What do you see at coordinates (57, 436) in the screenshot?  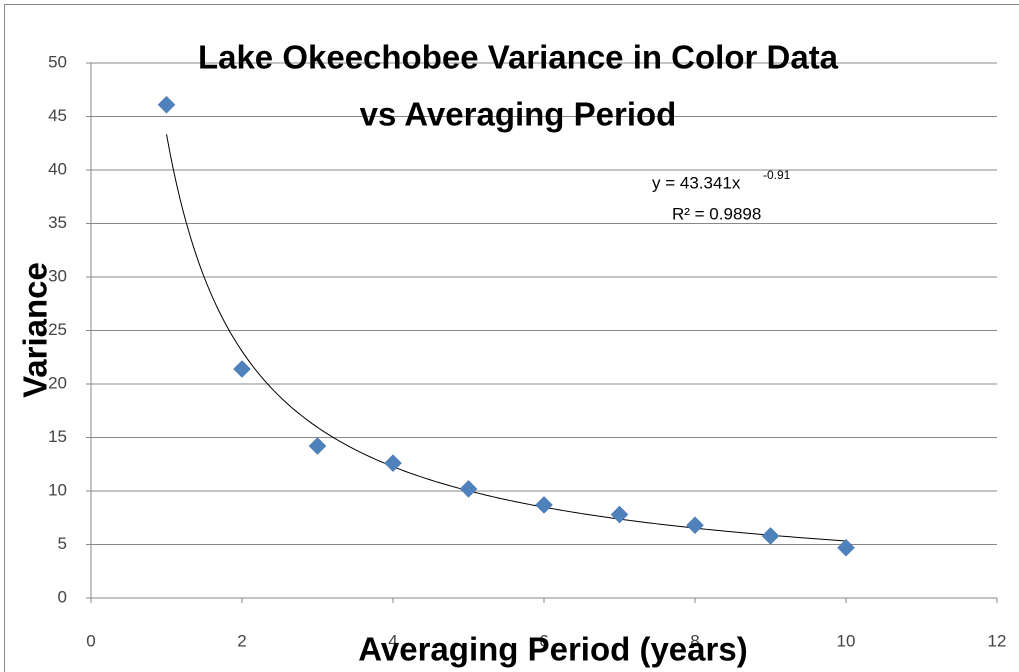 I see `y-tick-label: 15` at bounding box center [57, 436].